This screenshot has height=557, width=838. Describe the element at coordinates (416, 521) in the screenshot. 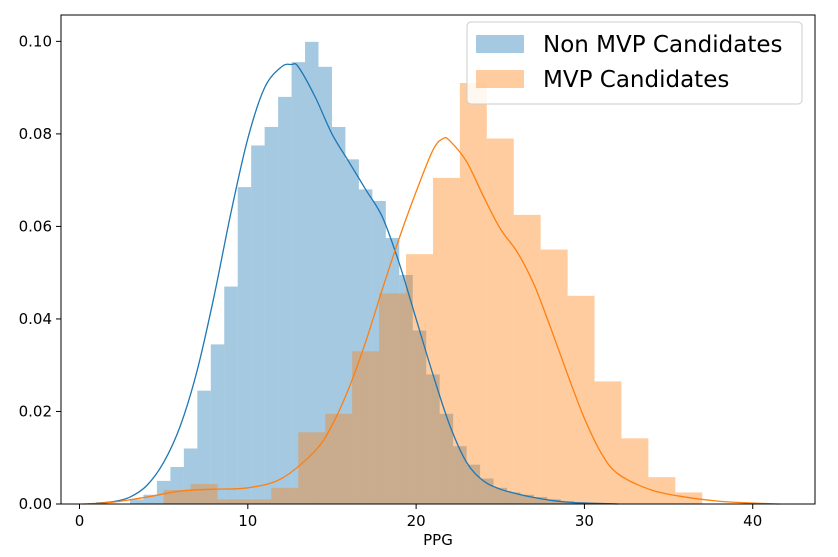

I see `x-tick-label: 20` at that location.